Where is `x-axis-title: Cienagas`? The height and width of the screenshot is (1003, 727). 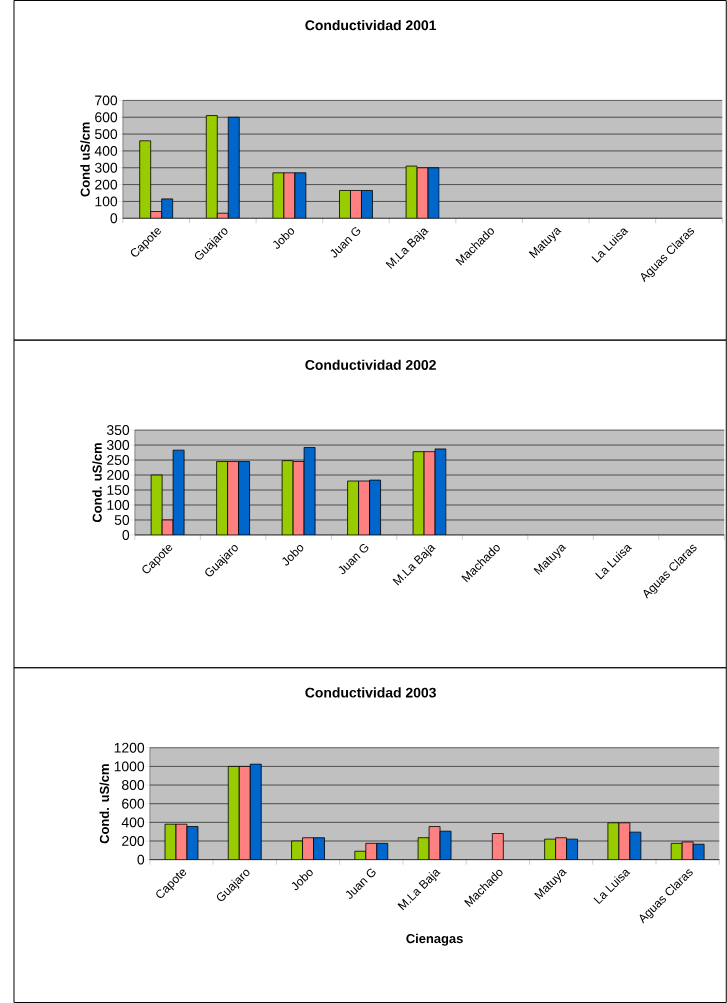 x-axis-title: Cienagas is located at coordinates (434, 939).